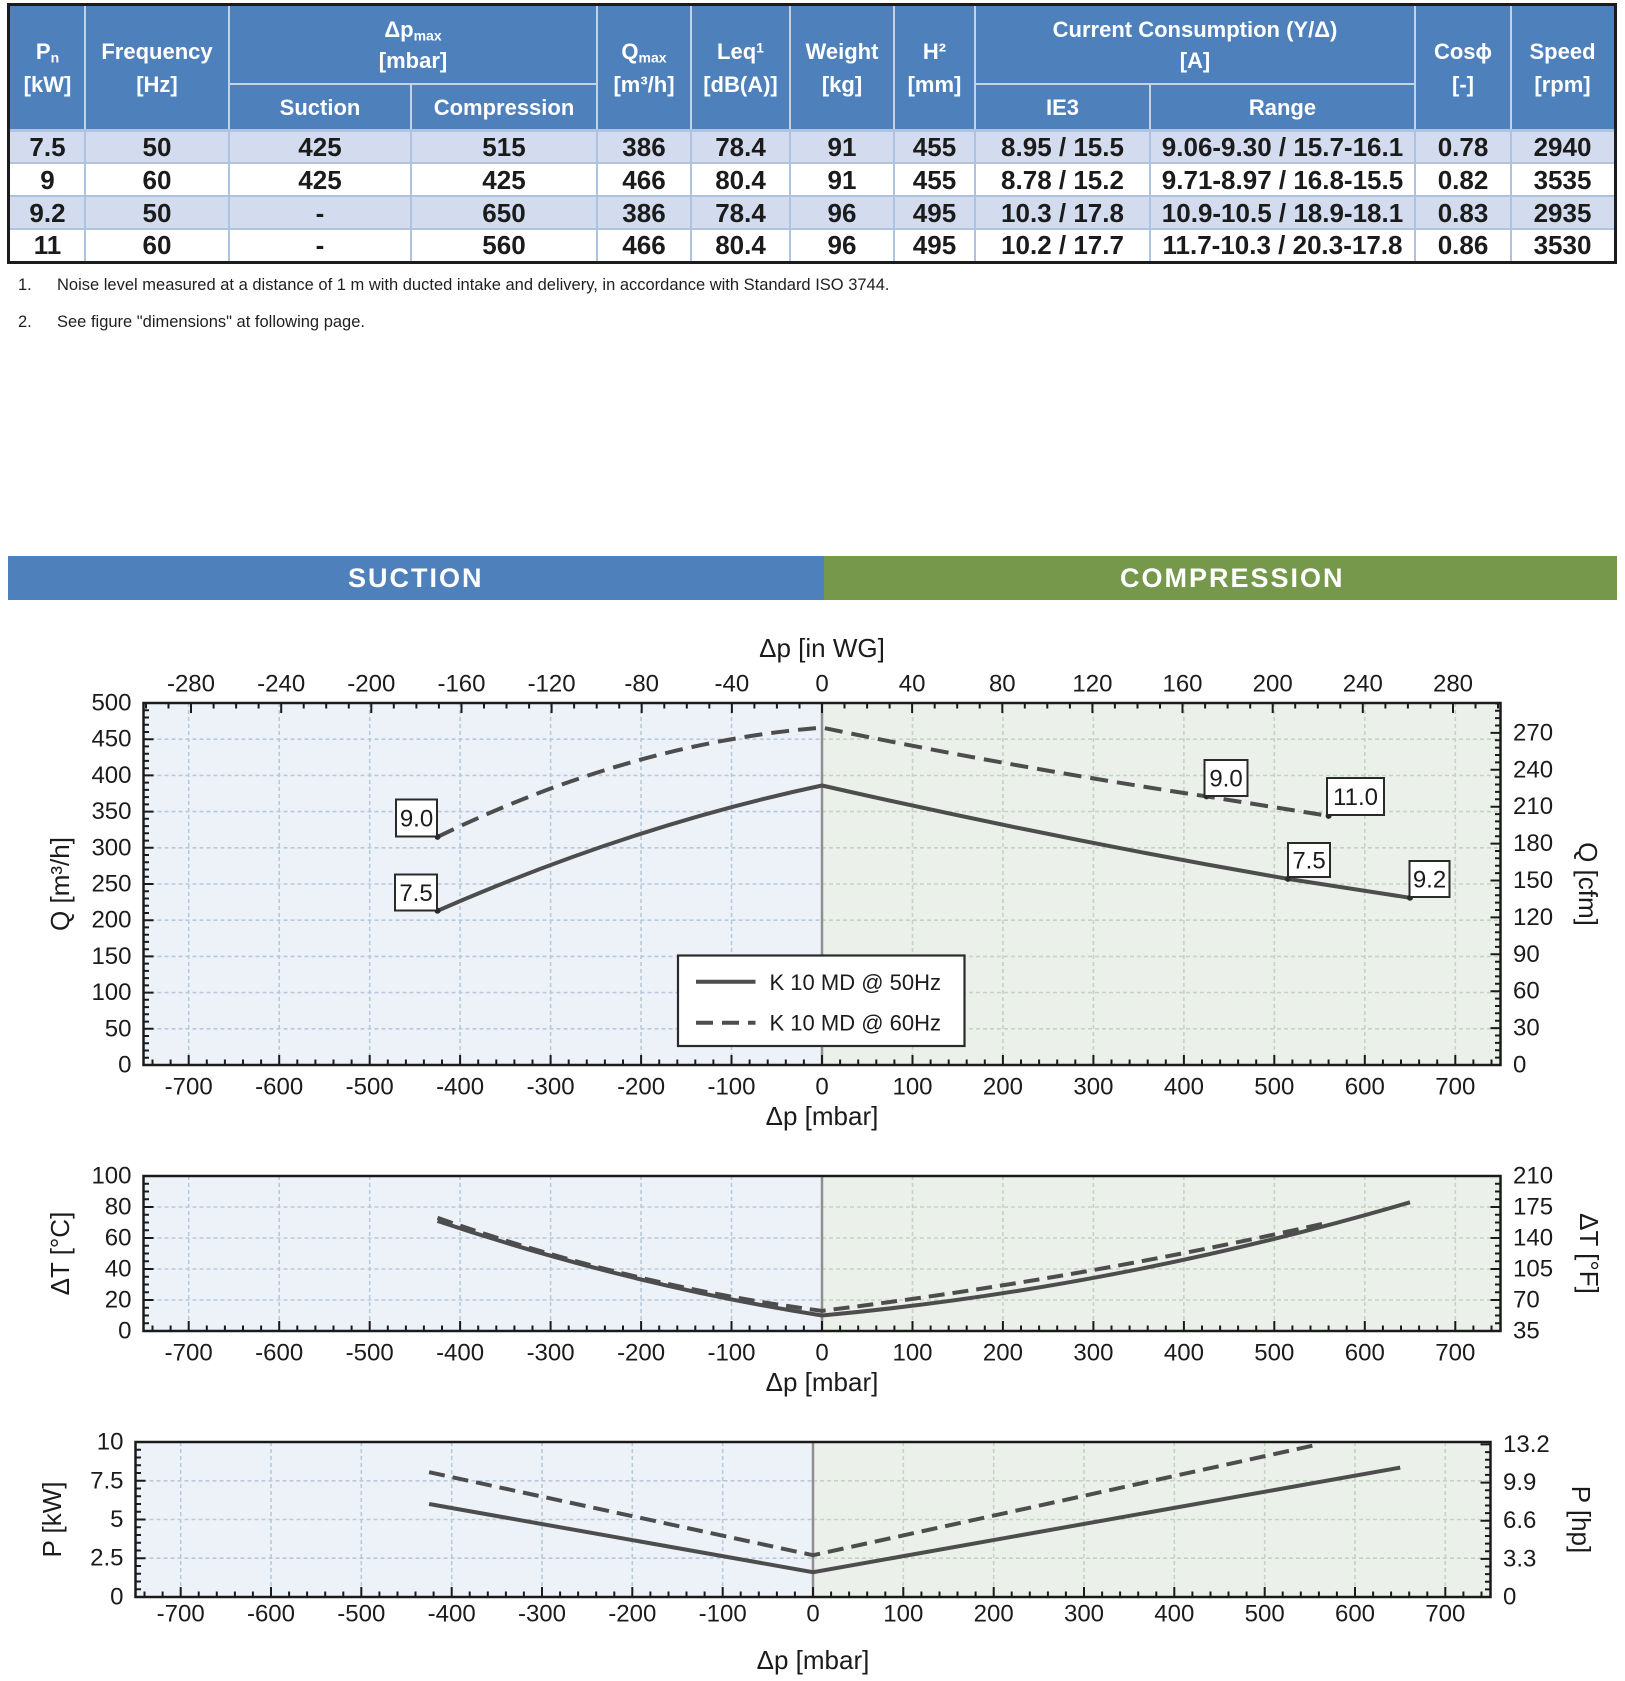 The height and width of the screenshot is (1681, 1625). What do you see at coordinates (118, 1028) in the screenshot?
I see `svg-text: 50` at bounding box center [118, 1028].